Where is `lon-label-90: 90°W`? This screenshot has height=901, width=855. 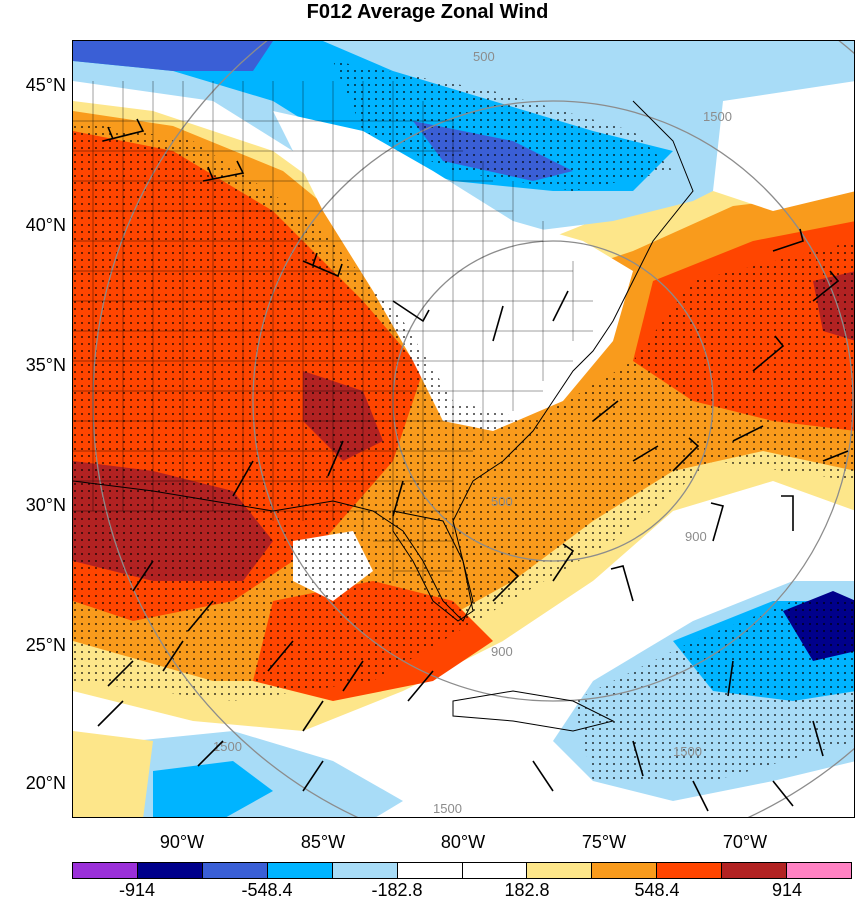
lon-label-90: 90°W is located at coordinates (182, 842).